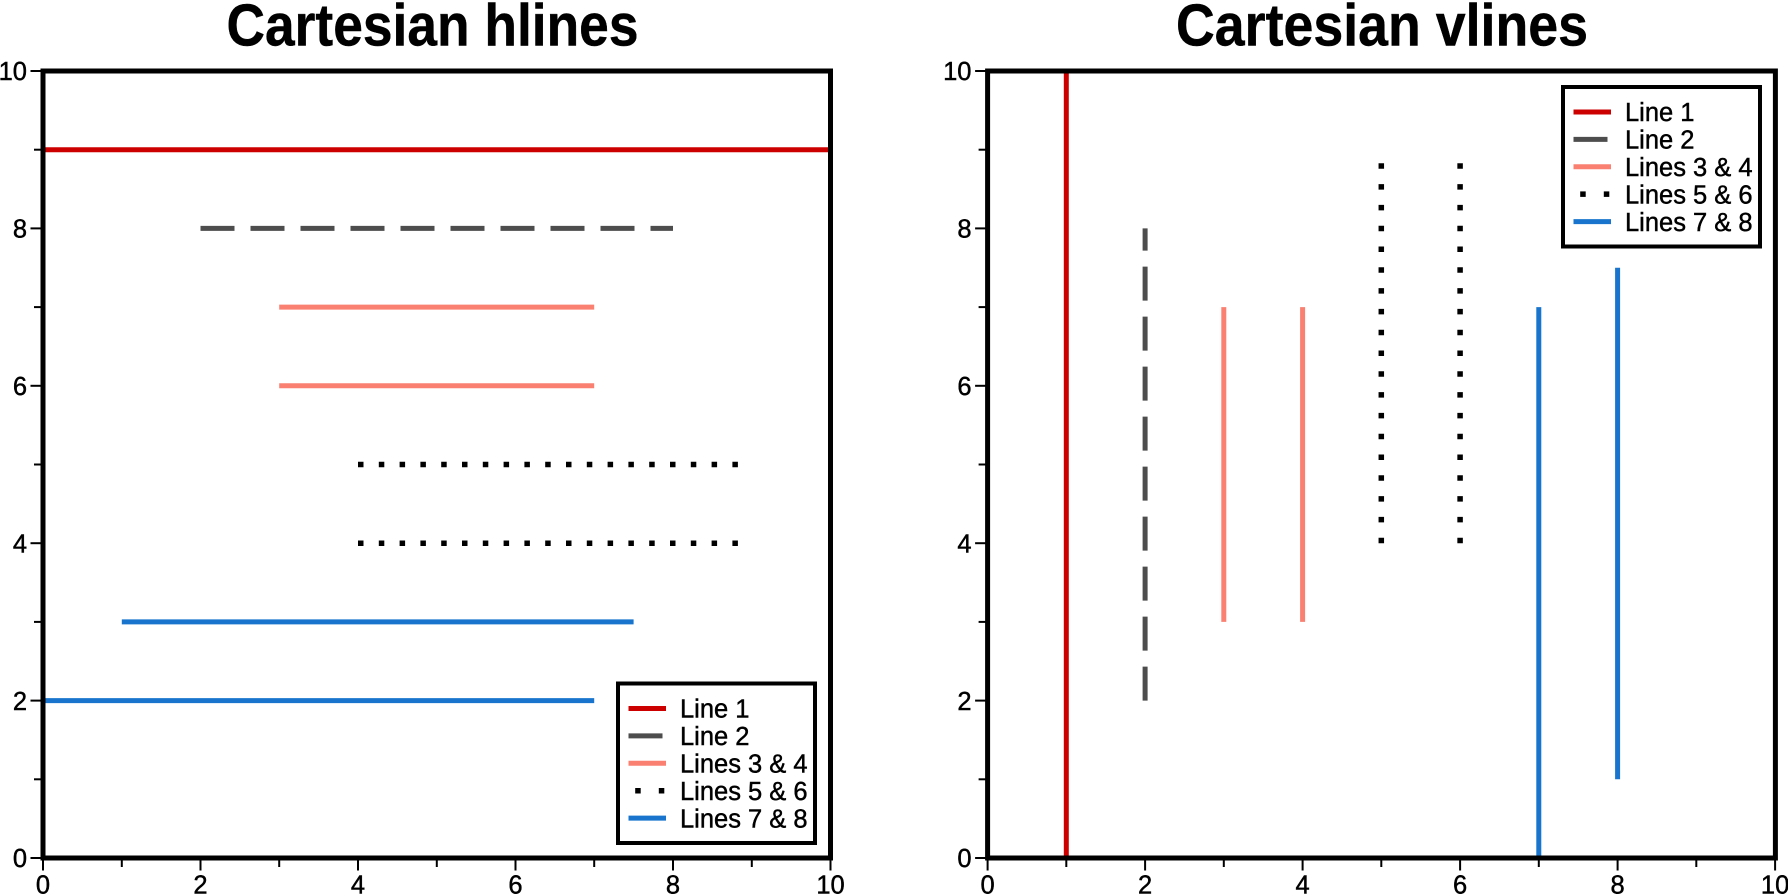 The image size is (1788, 895). Describe the element at coordinates (433, 29) in the screenshot. I see `svg-text: Cartesian hlines` at that location.